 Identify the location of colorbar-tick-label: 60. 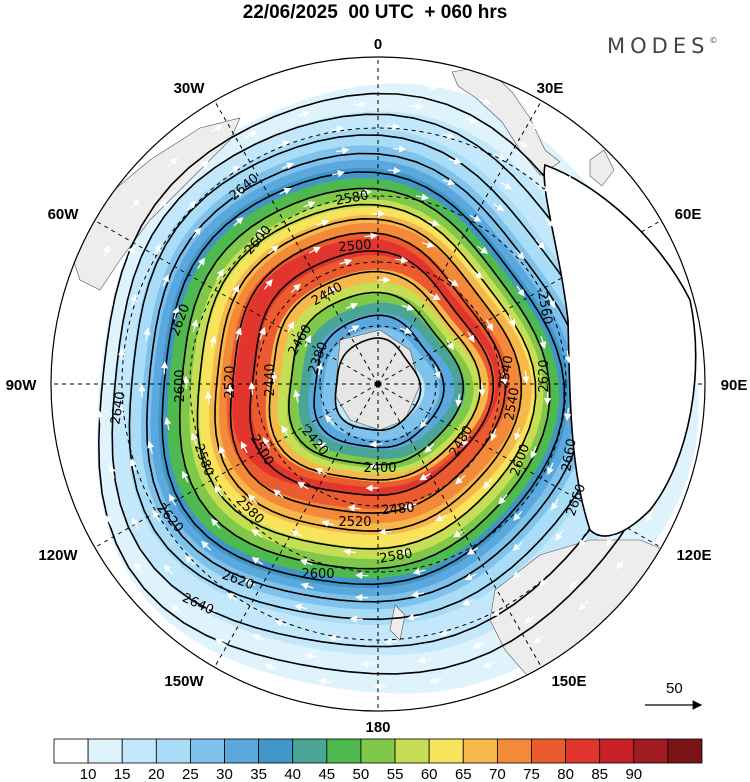
(429, 774).